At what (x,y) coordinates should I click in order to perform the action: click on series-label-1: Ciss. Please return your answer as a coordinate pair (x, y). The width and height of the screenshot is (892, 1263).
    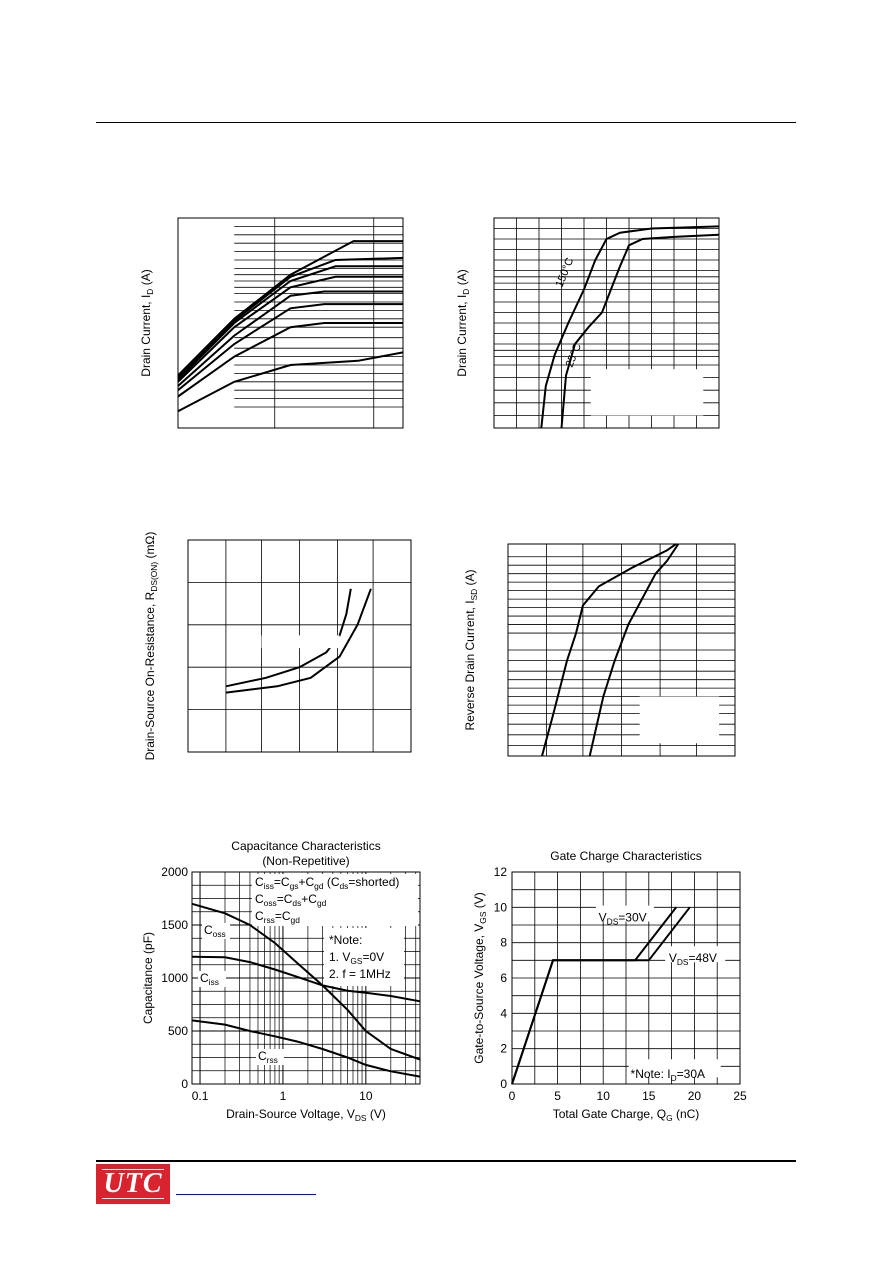
    Looking at the image, I should click on (209, 979).